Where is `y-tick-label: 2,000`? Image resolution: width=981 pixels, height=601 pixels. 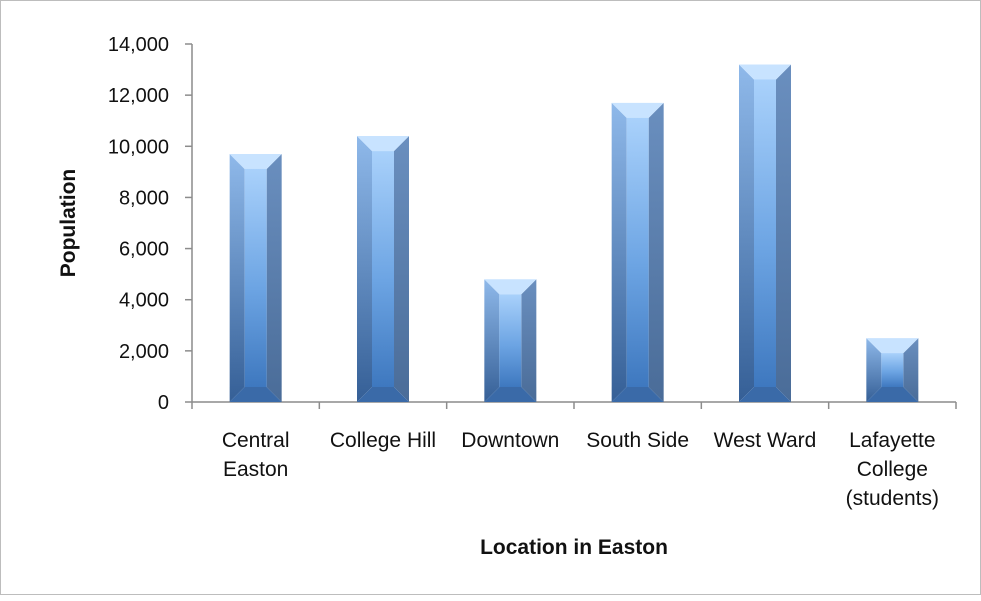
y-tick-label: 2,000 is located at coordinates (144, 352).